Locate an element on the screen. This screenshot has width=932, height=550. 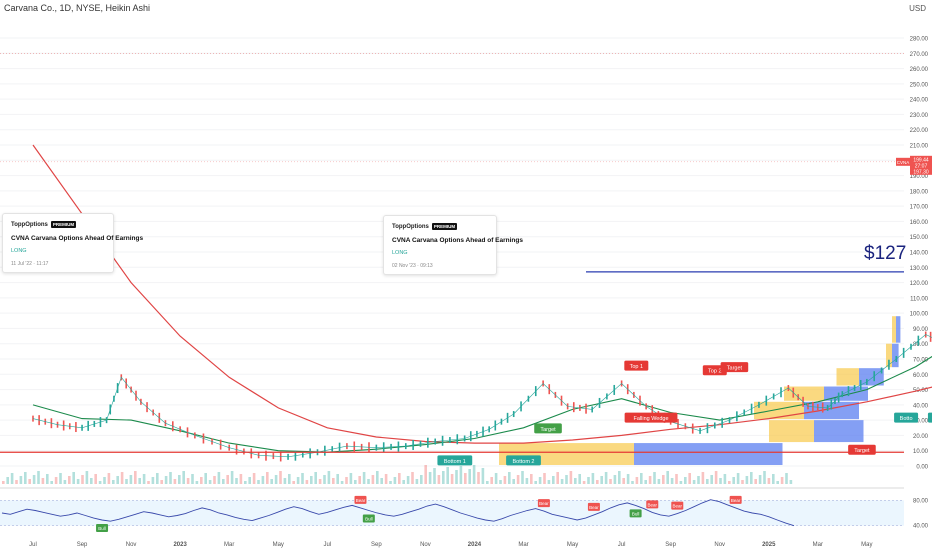
pattern-label: Target is located at coordinates (548, 430).